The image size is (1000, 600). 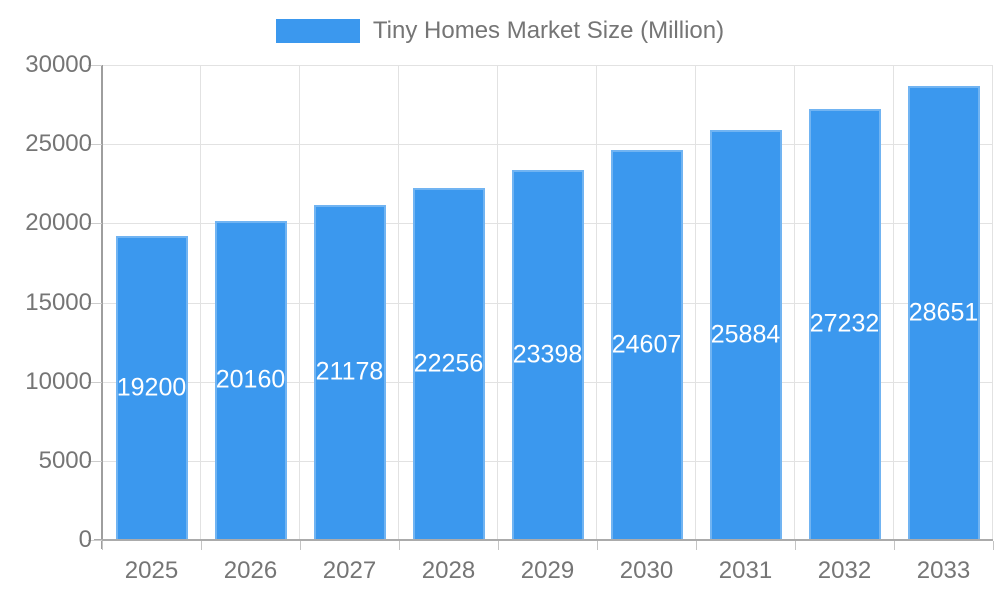 What do you see at coordinates (317, 31) in the screenshot?
I see `legend-swatch-icon` at bounding box center [317, 31].